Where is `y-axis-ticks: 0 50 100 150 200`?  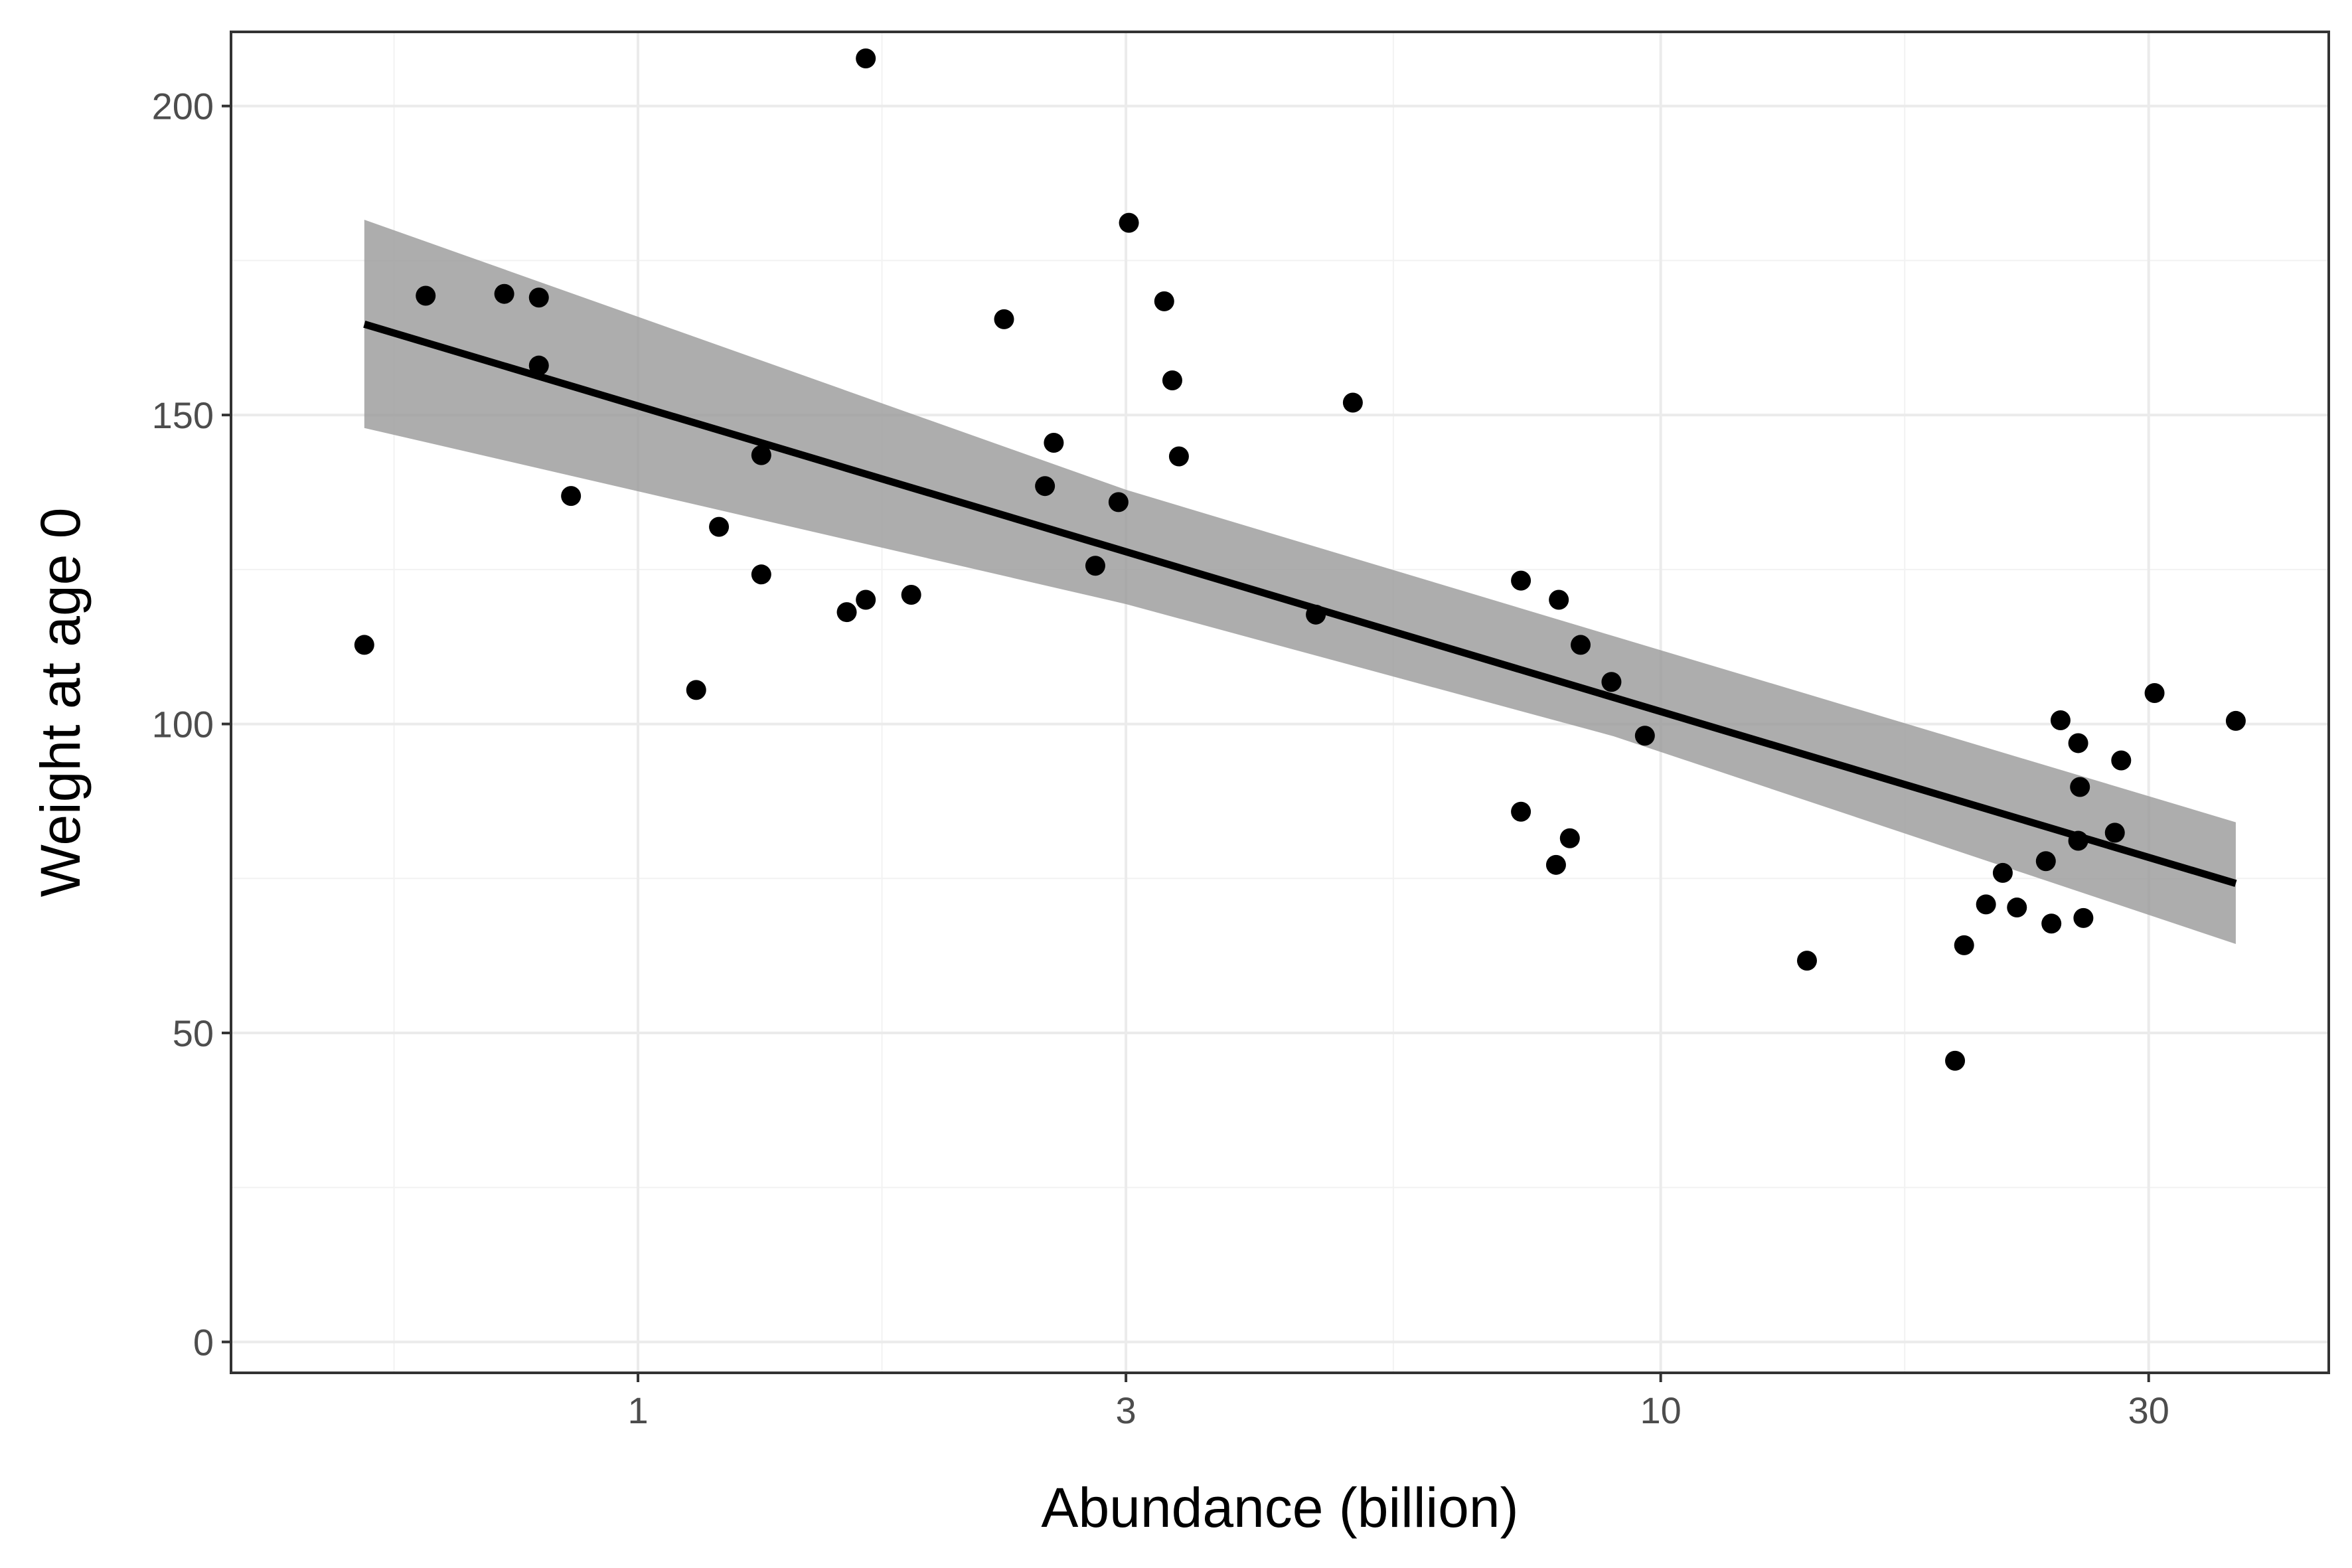
y-axis-ticks: 0 50 100 150 200 is located at coordinates (192, 725).